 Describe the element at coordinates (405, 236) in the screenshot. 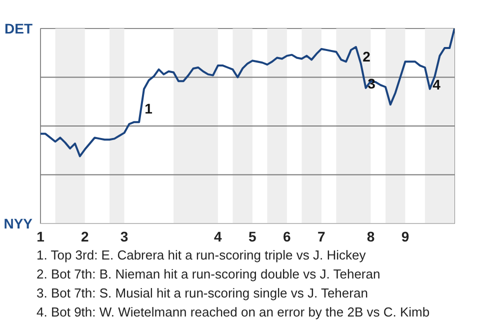

I see `x-tick-label: 9` at that location.